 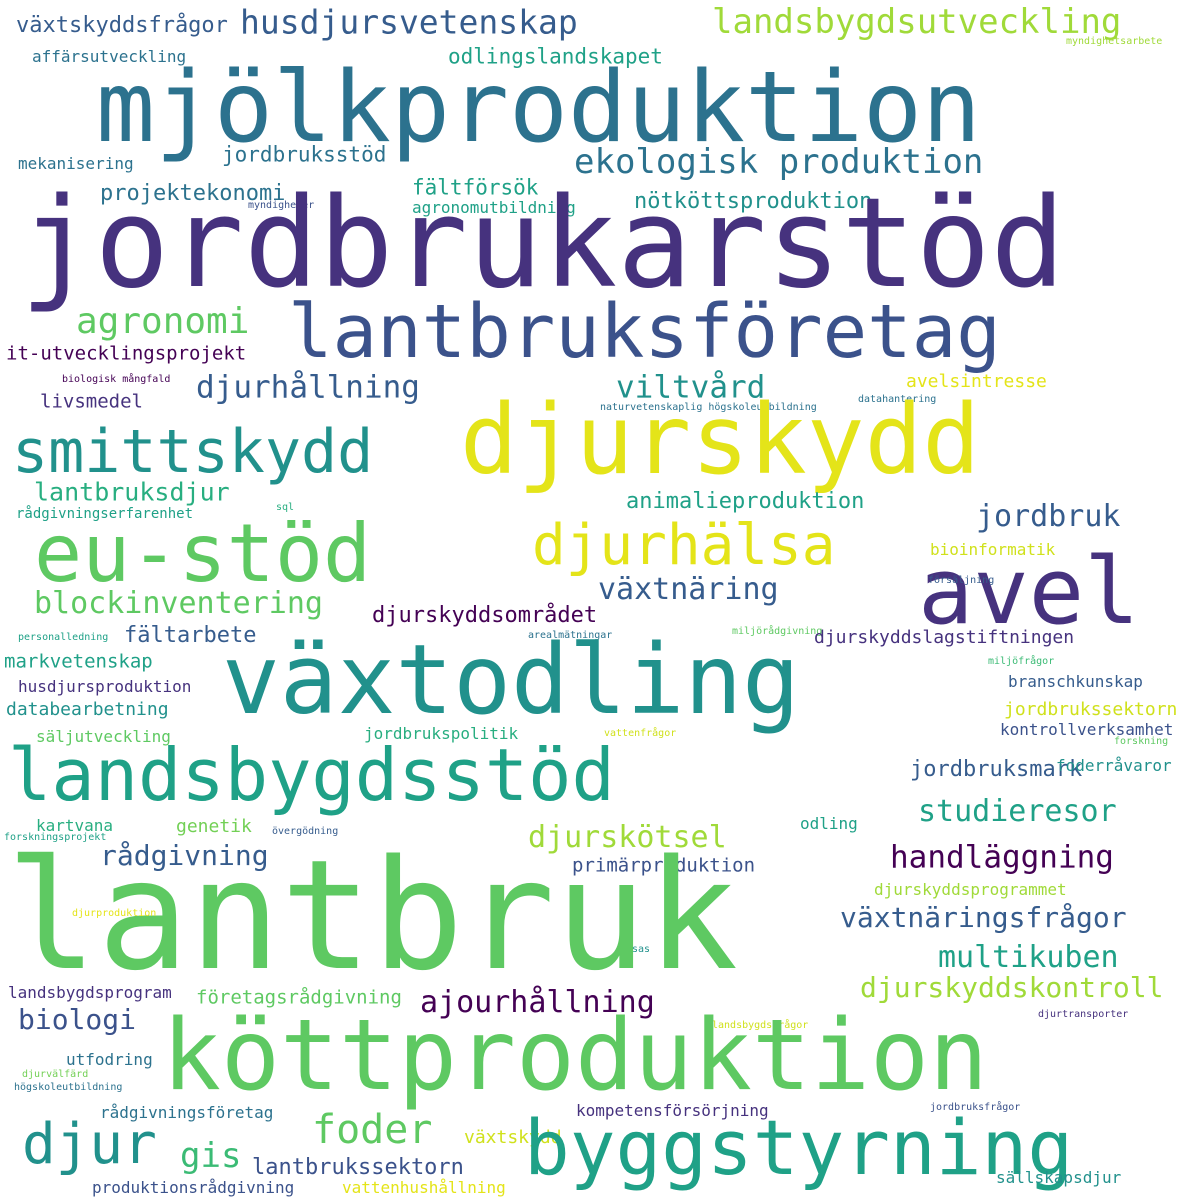 I want to click on word: bioinformatik, so click(x=993, y=549).